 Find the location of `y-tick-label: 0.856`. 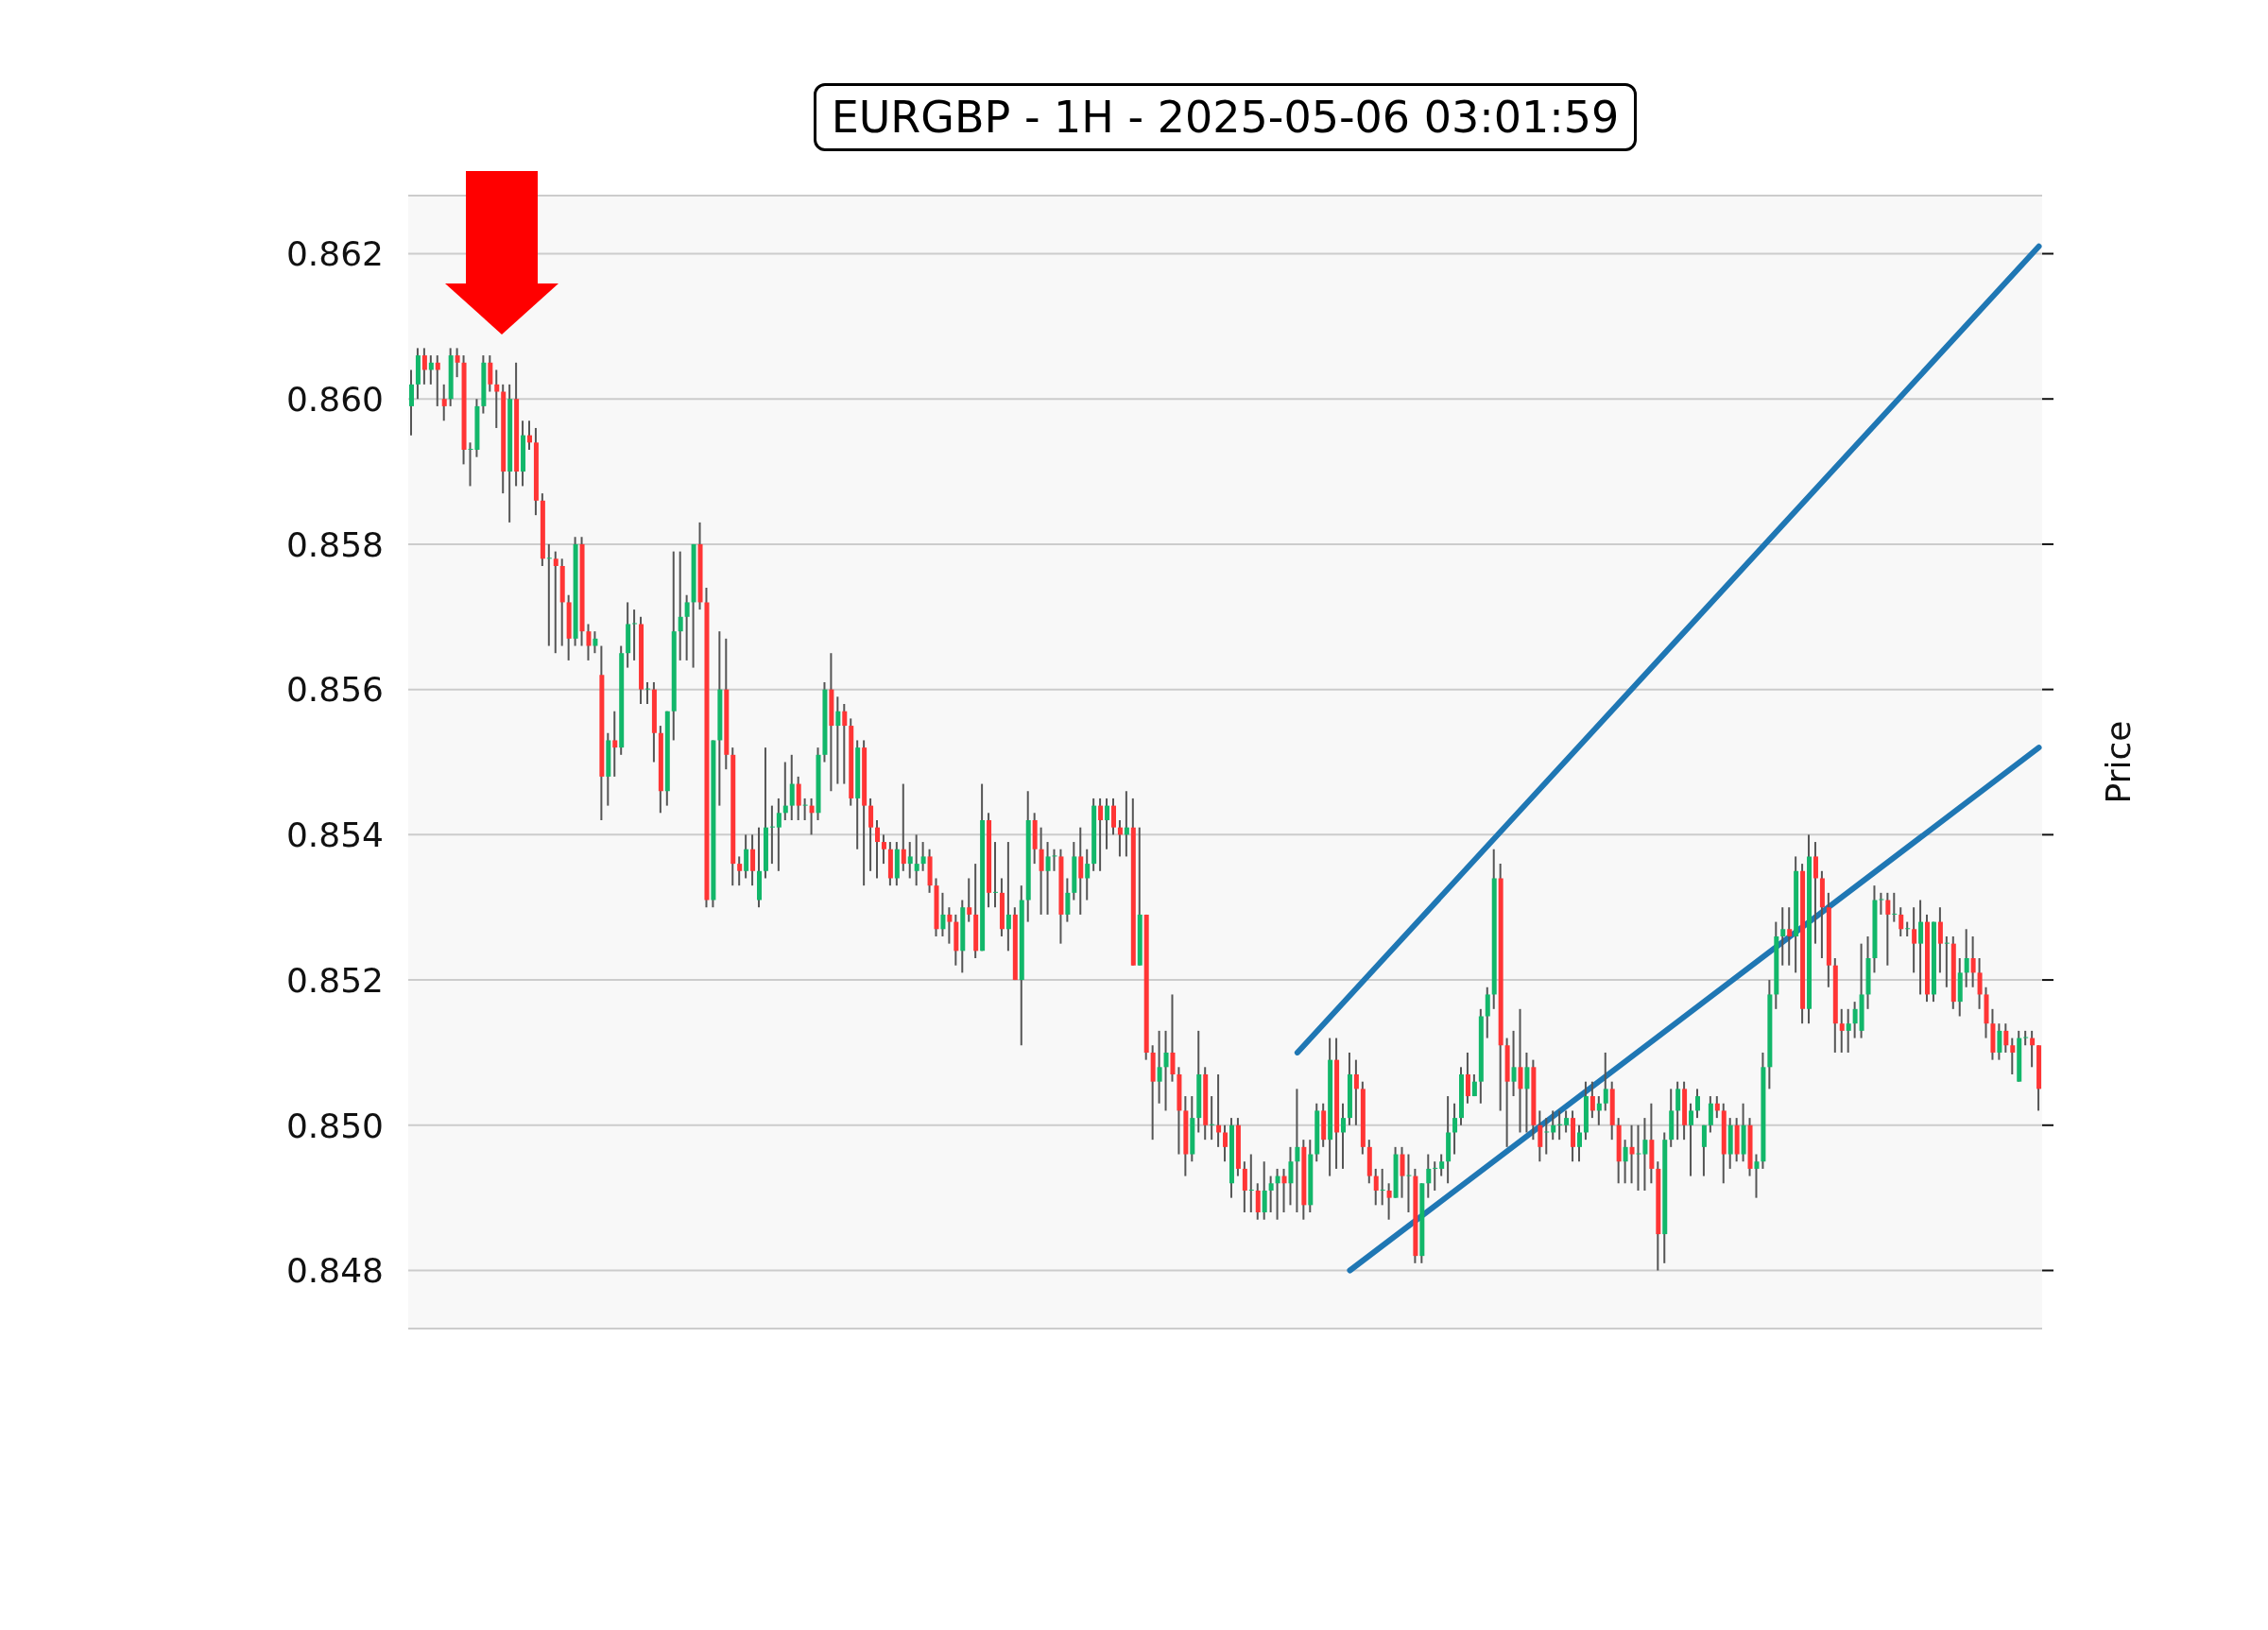

y-tick-label: 0.856 is located at coordinates (334, 690).